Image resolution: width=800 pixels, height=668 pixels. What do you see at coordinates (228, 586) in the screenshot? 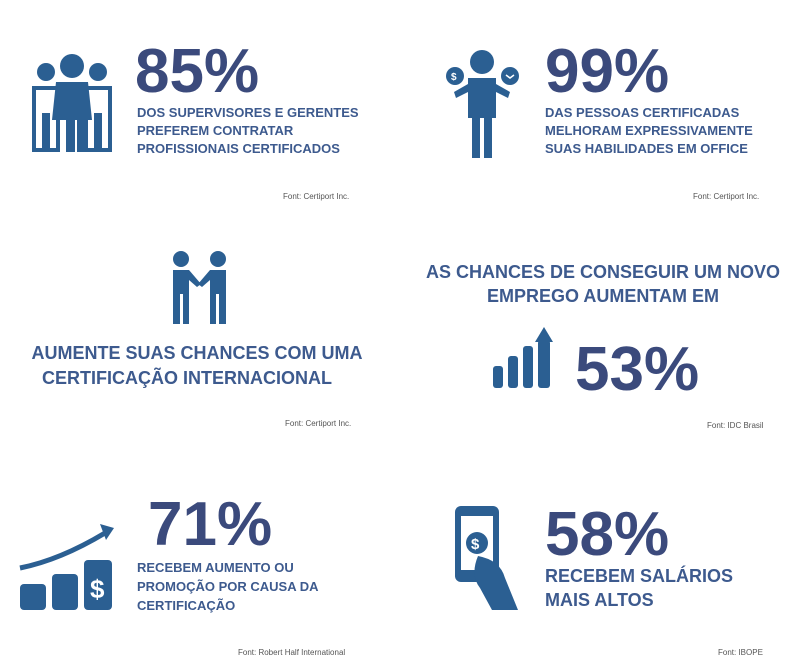
I see `description: PROMOÇÃO POR CAUSA DA` at bounding box center [228, 586].